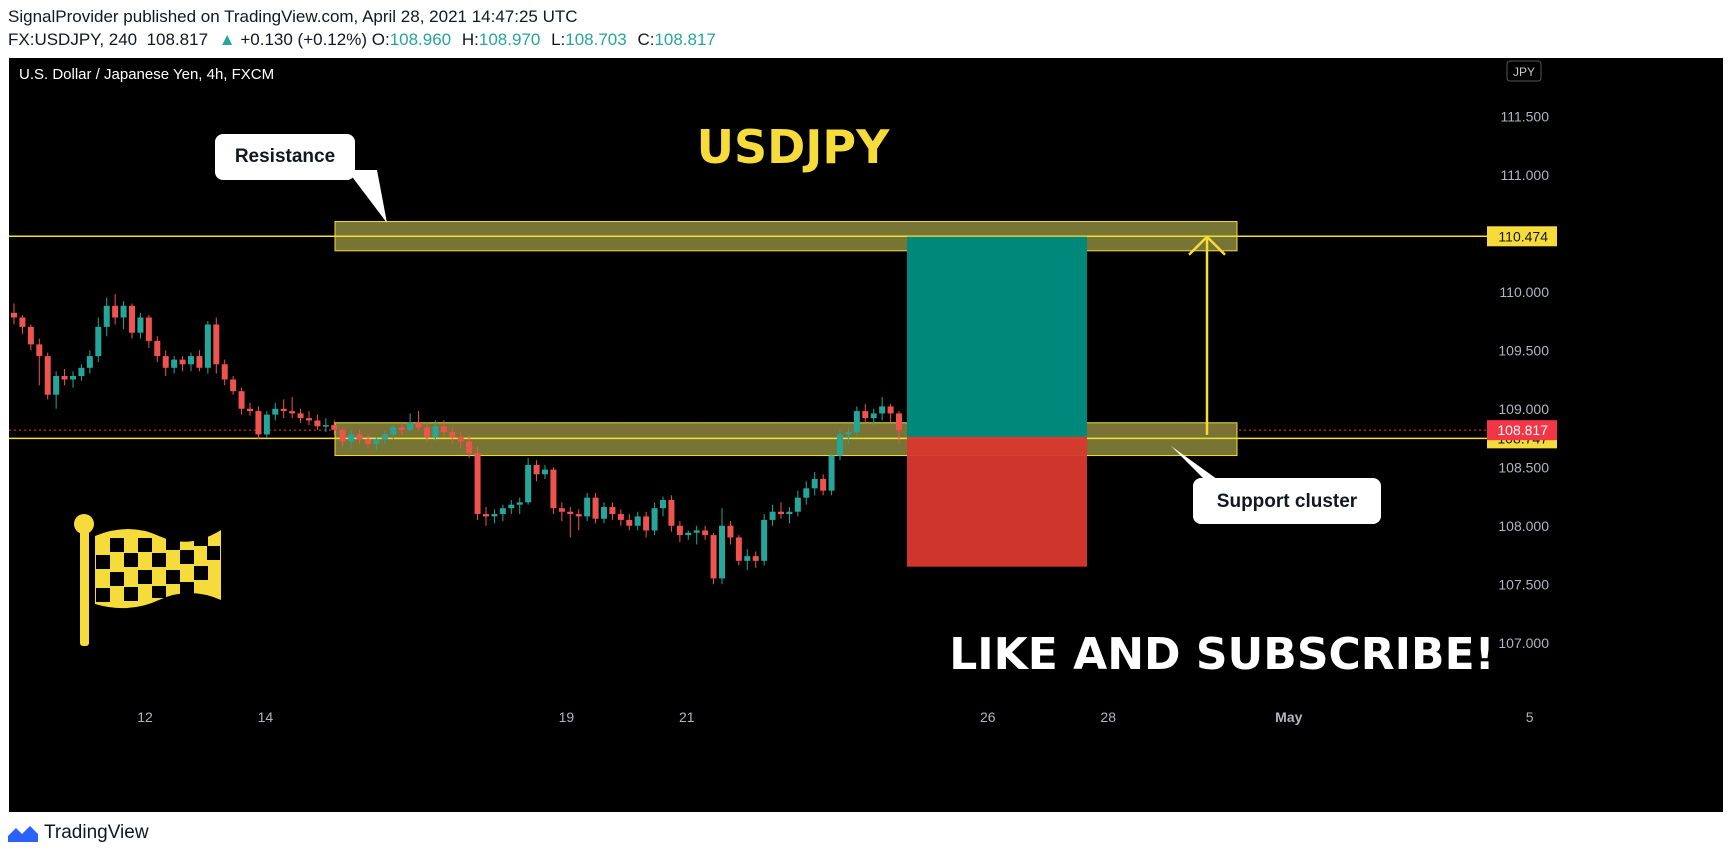 The height and width of the screenshot is (860, 1734). Describe the element at coordinates (145, 717) in the screenshot. I see `x-tick-label: 12` at that location.